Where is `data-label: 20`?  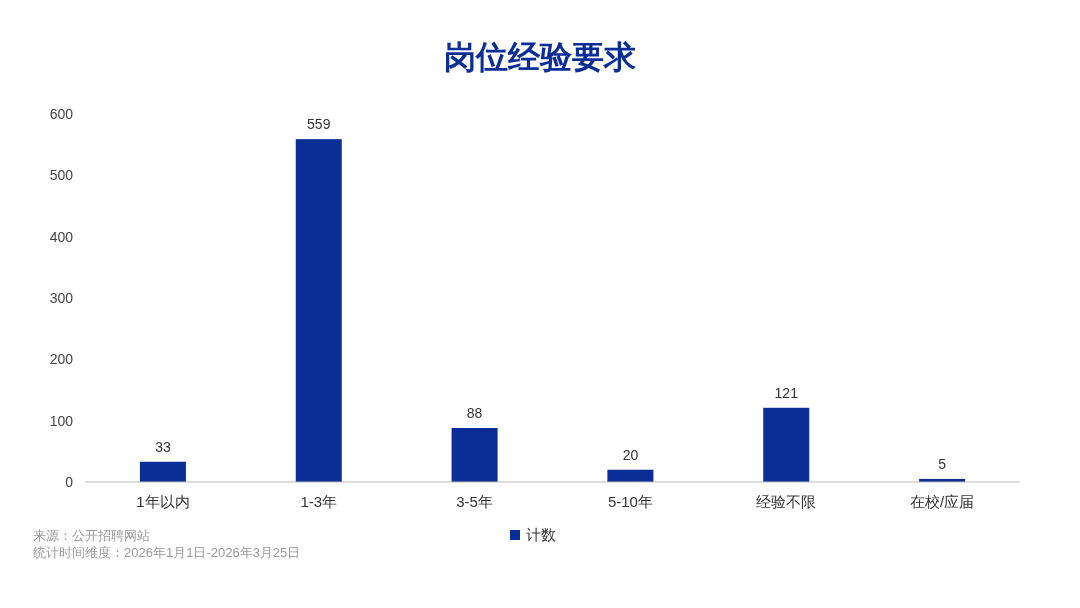 data-label: 20 is located at coordinates (630, 454).